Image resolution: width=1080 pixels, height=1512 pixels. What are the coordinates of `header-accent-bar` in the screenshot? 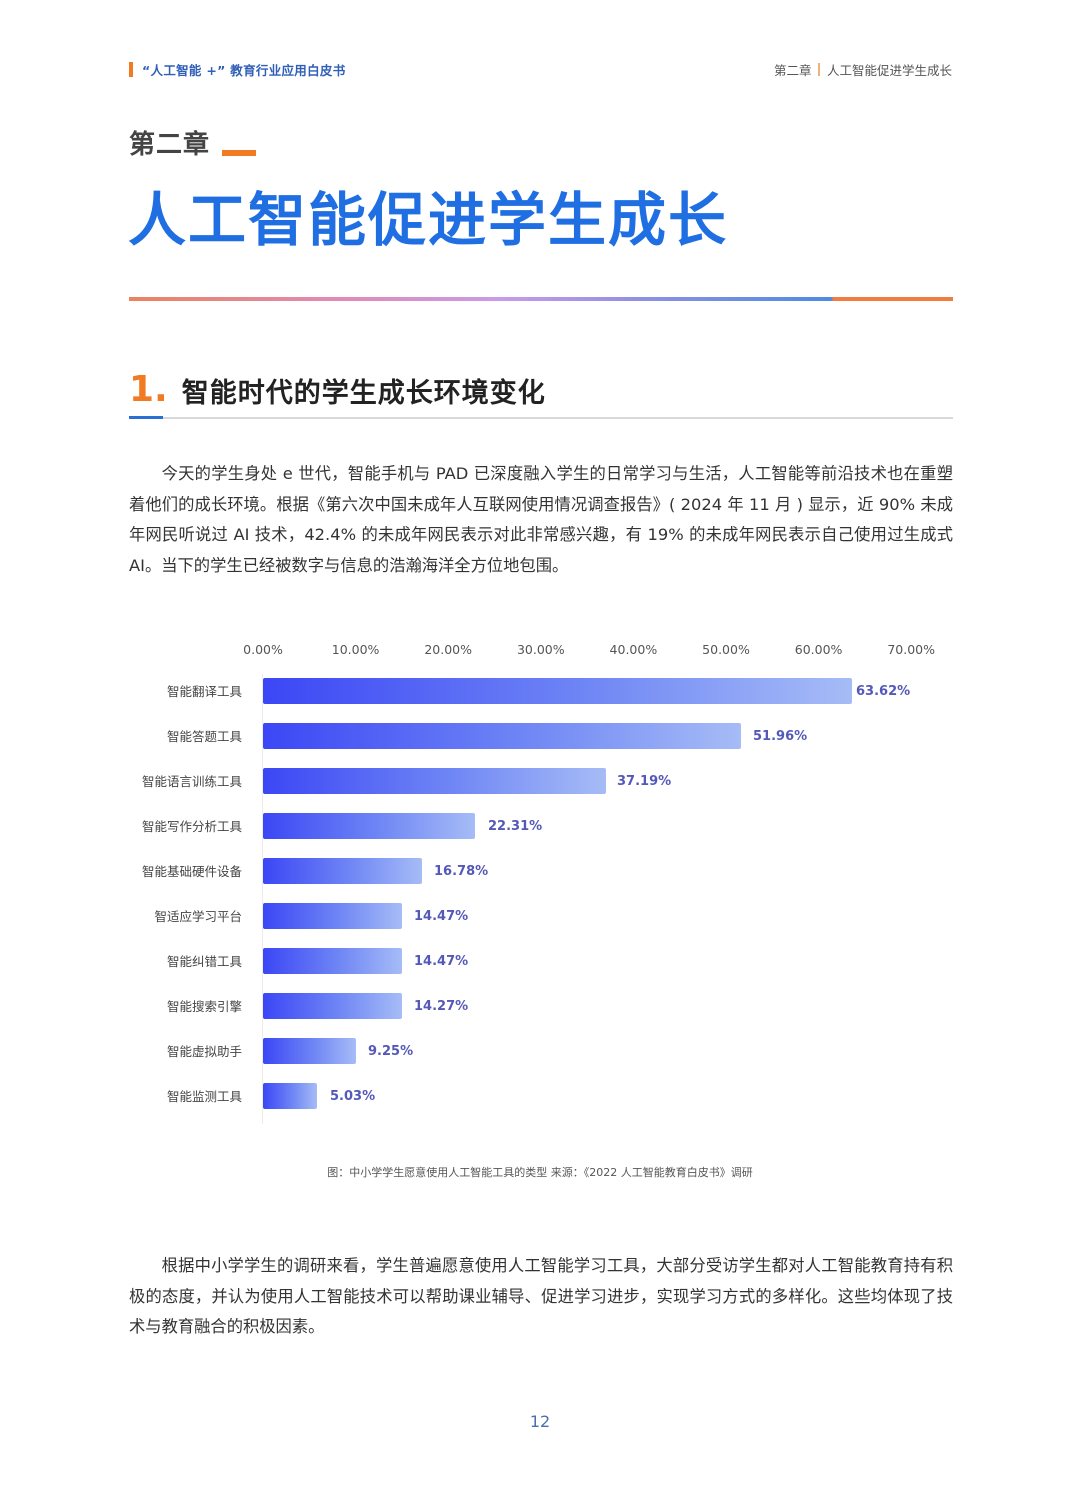 It's located at (131, 69).